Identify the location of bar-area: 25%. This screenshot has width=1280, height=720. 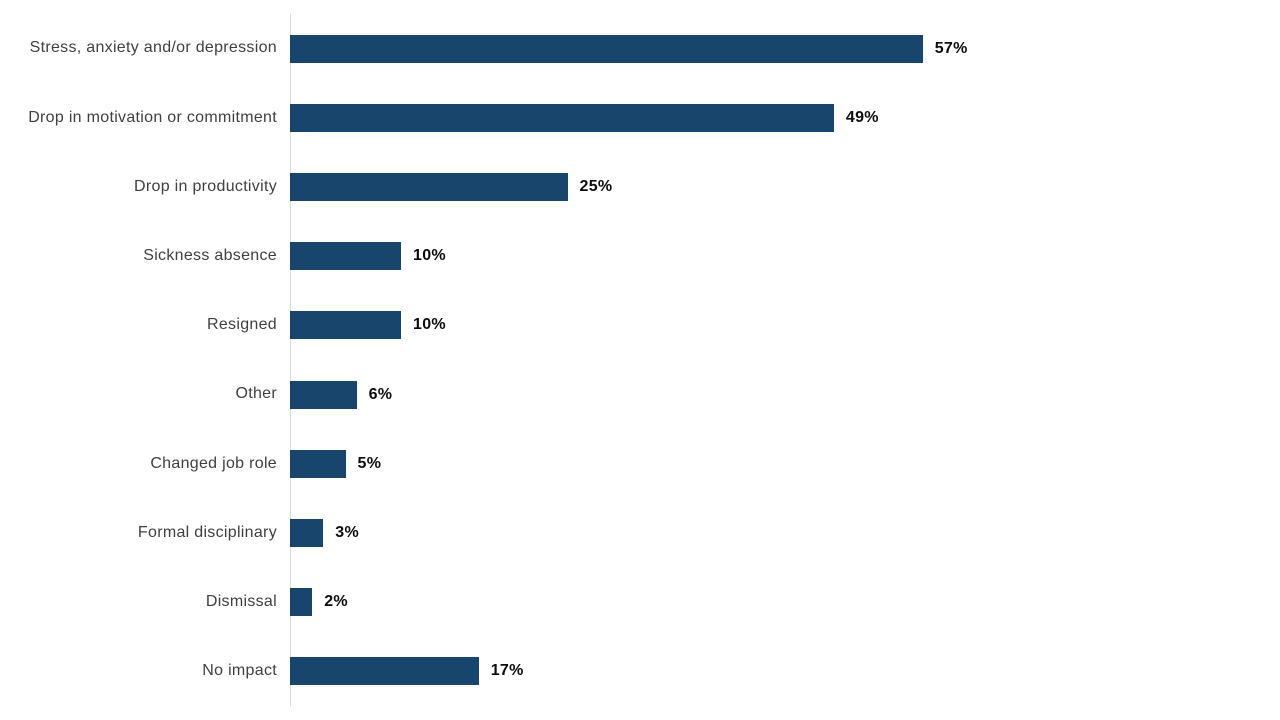
(785, 187).